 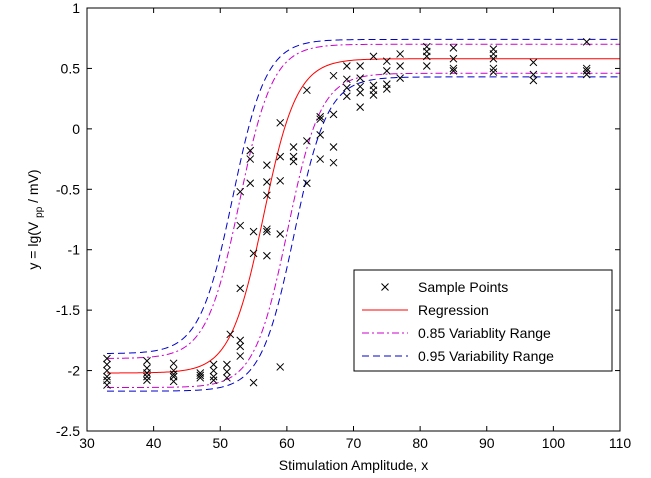 I want to click on y-tick-label: 1, so click(x=76, y=8).